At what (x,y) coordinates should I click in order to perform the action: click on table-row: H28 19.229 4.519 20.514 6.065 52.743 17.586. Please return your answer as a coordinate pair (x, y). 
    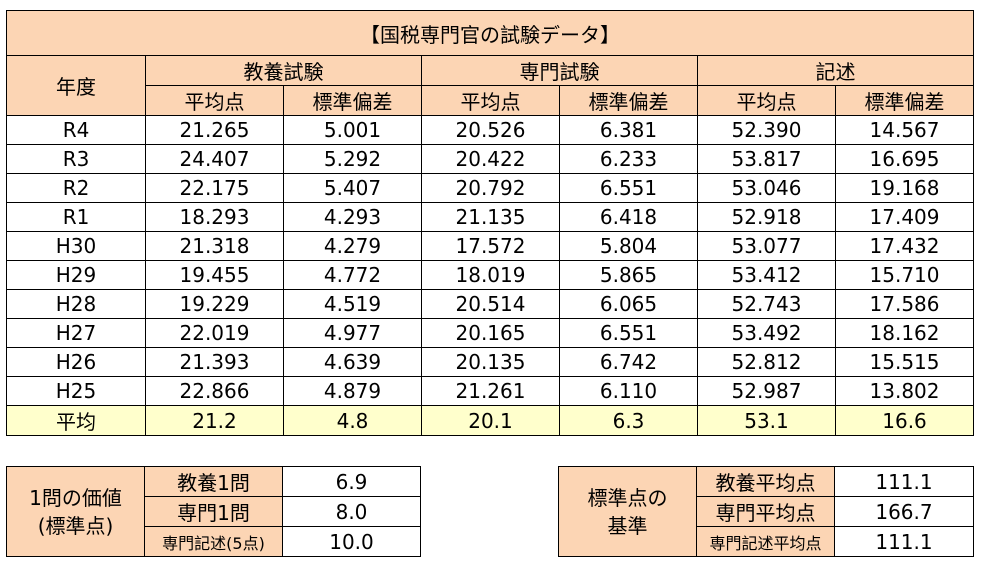
    Looking at the image, I should click on (490, 304).